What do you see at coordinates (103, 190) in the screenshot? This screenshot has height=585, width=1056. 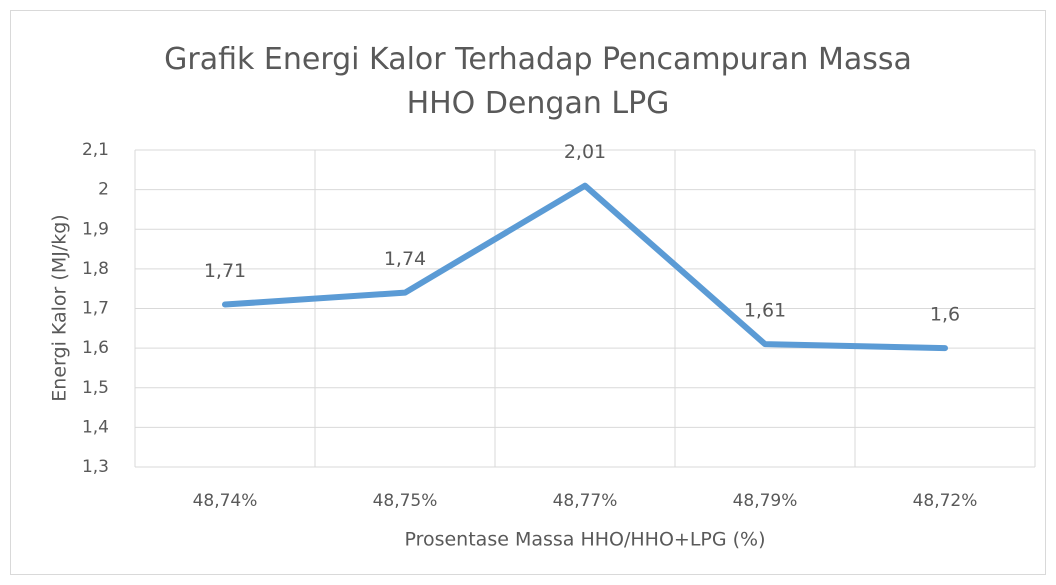 I see `y-tick-label: 2` at bounding box center [103, 190].